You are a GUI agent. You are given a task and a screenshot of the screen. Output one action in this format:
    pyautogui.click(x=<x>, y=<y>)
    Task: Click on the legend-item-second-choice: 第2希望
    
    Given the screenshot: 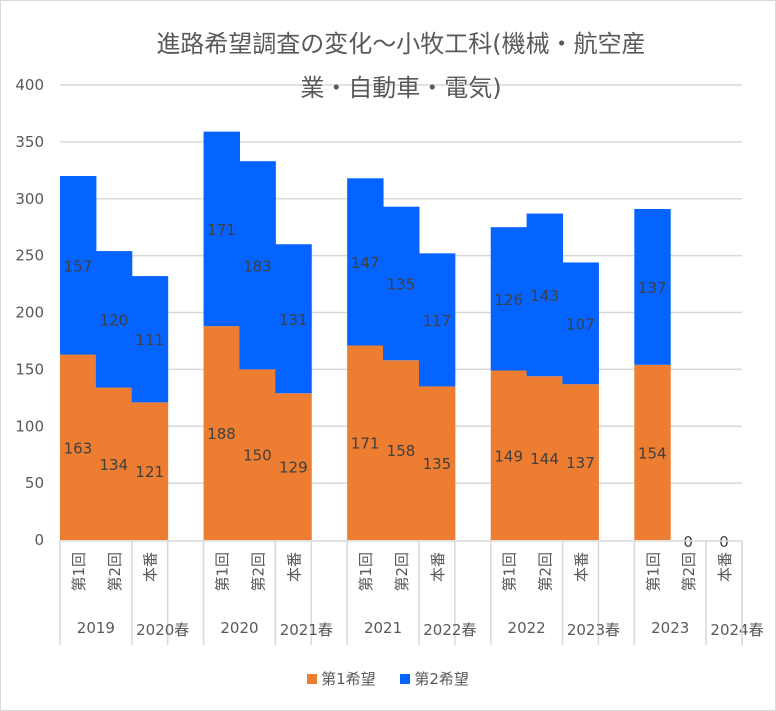 What is the action you would take?
    pyautogui.click(x=434, y=678)
    